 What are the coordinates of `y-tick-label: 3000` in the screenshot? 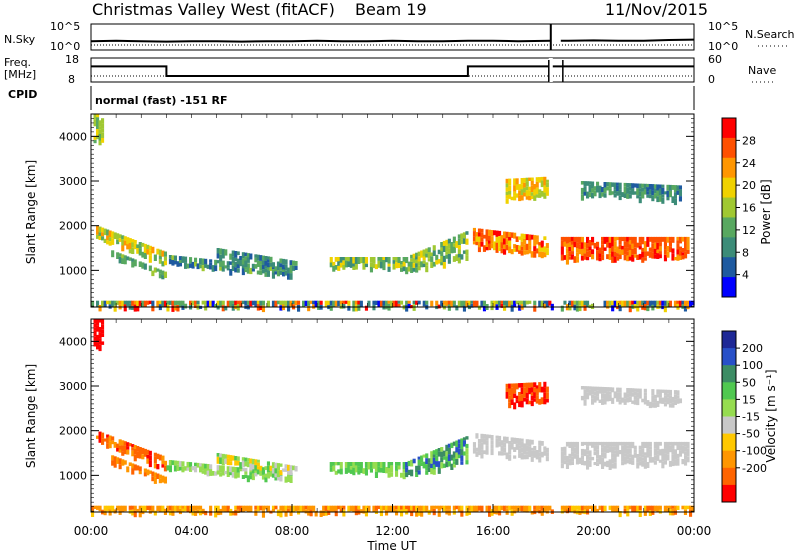 It's located at (73, 386).